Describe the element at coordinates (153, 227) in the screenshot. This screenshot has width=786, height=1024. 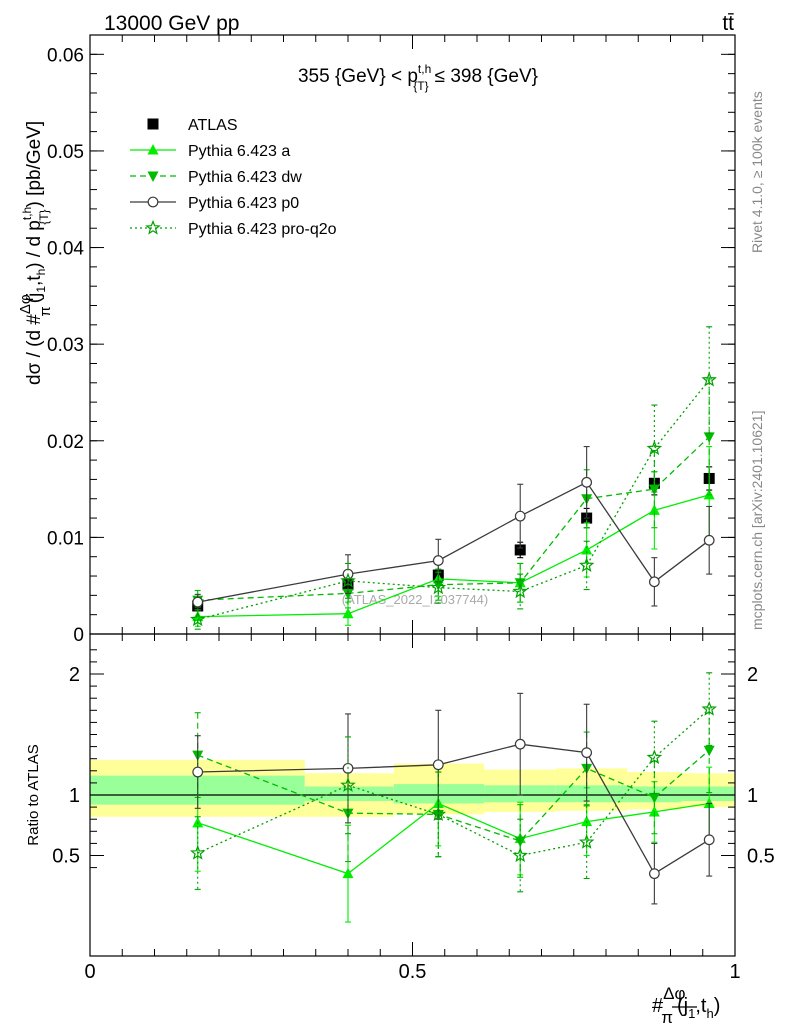
I see `legend-marker-pythia-6-423-pro-q2o` at that location.